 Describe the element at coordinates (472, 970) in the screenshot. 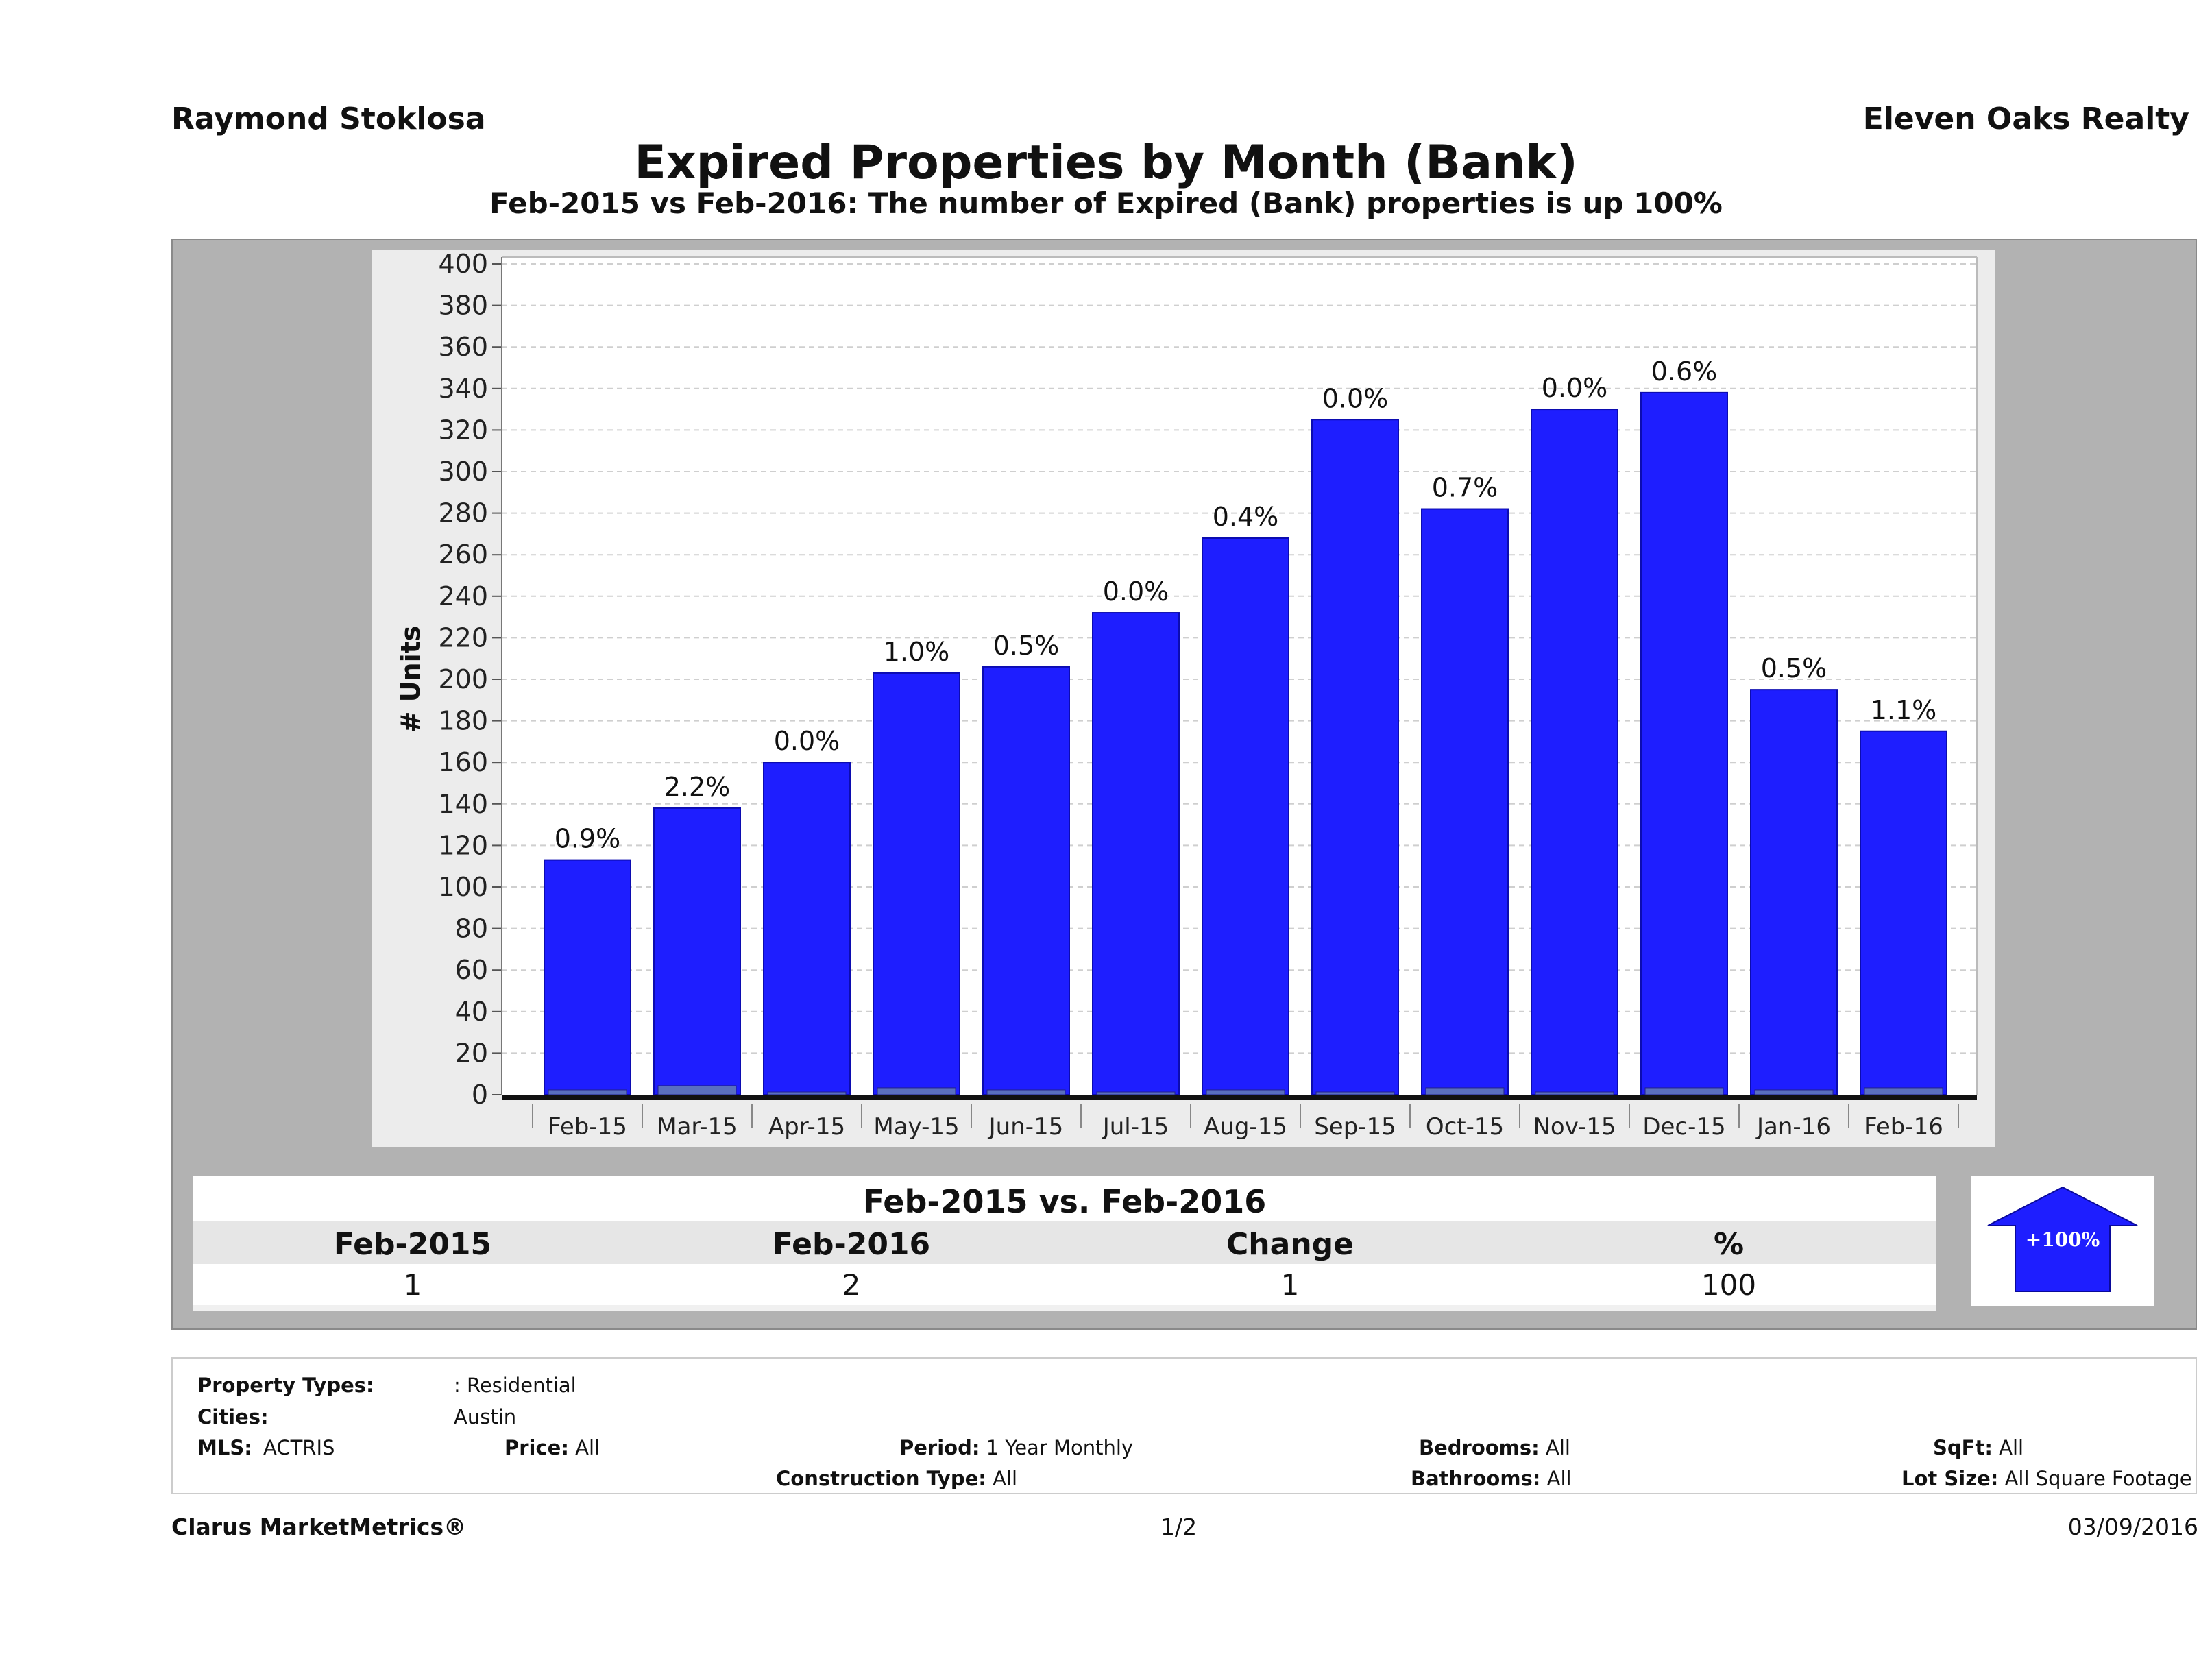

I see `y-tick-label: 60` at that location.